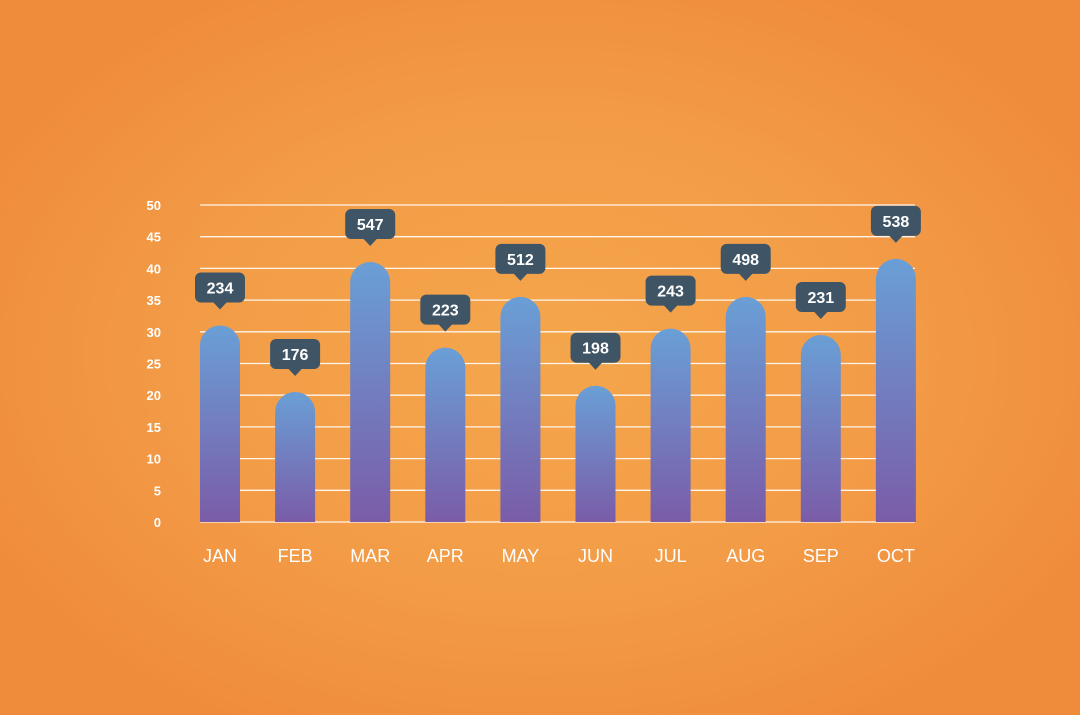 The image size is (1080, 715). I want to click on data-label-text: 198, so click(595, 349).